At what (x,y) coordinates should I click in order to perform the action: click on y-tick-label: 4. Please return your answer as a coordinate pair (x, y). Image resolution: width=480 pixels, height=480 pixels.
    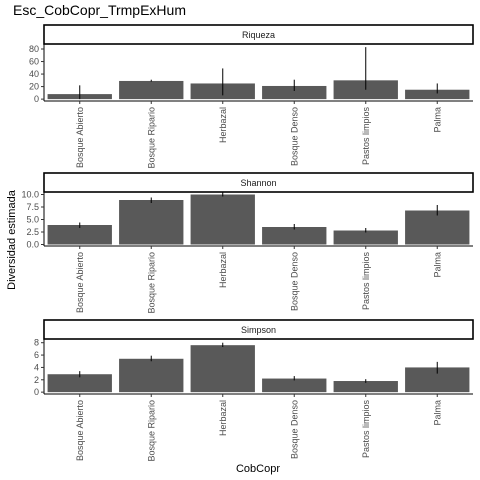
    Looking at the image, I should click on (36, 367).